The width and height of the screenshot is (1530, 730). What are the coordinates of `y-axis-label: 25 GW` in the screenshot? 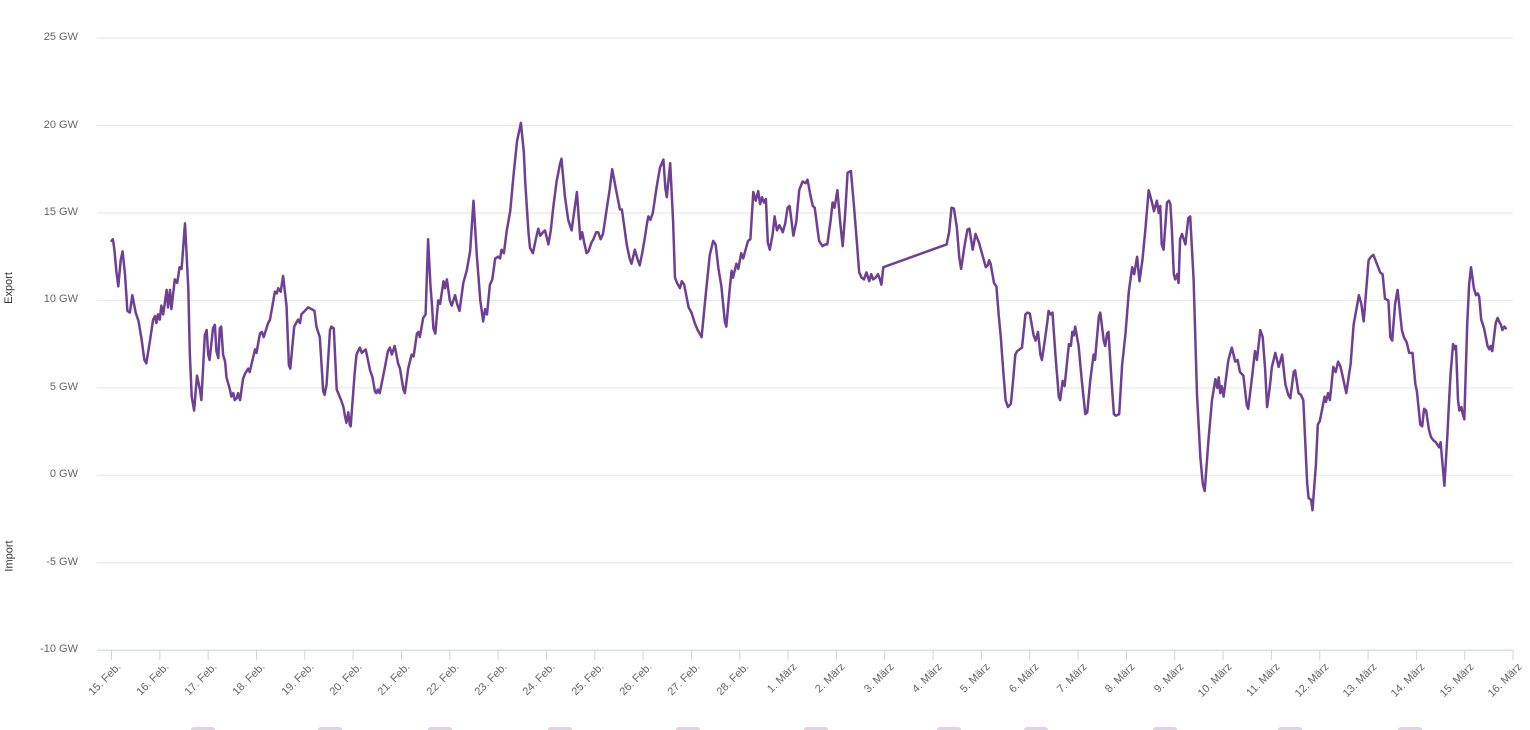 It's located at (60, 37).